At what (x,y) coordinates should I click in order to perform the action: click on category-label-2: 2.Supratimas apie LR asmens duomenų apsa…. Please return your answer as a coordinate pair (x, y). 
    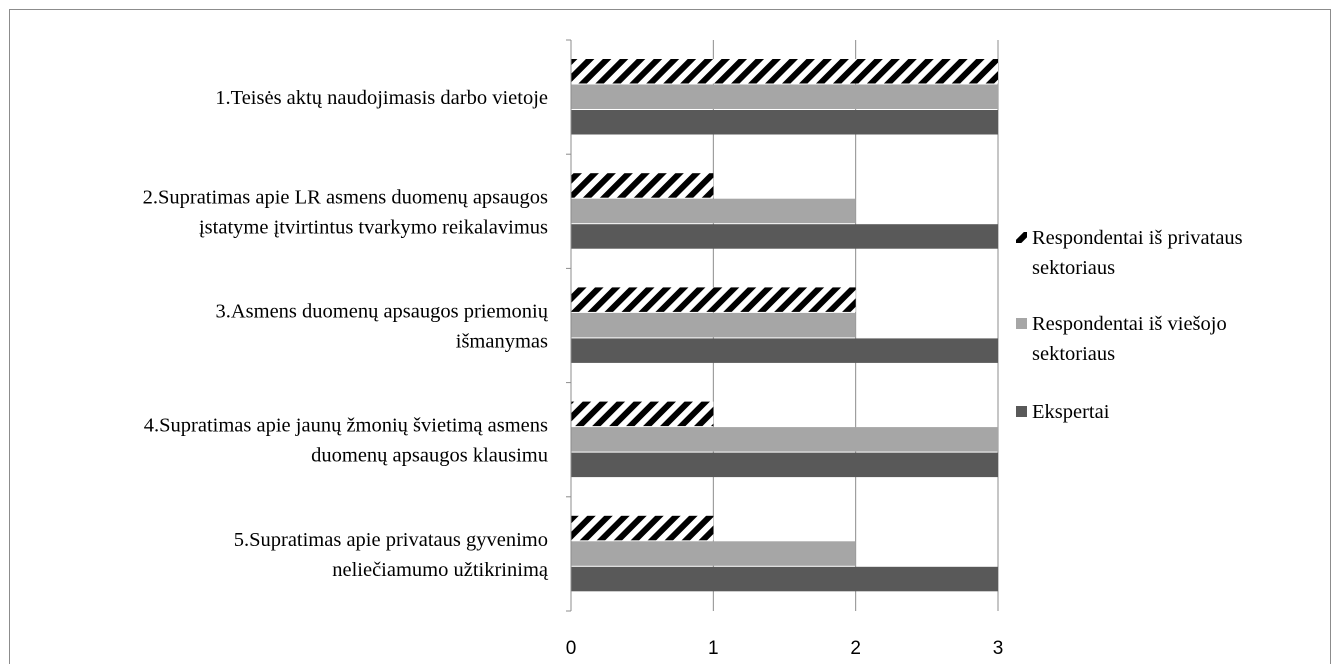
    Looking at the image, I should click on (345, 212).